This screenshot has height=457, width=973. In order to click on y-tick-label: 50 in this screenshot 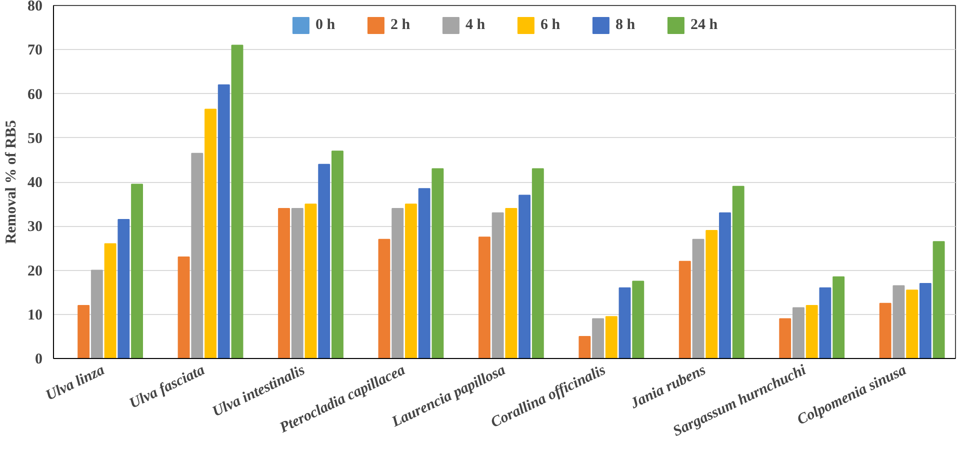, I will do `click(35, 138)`.